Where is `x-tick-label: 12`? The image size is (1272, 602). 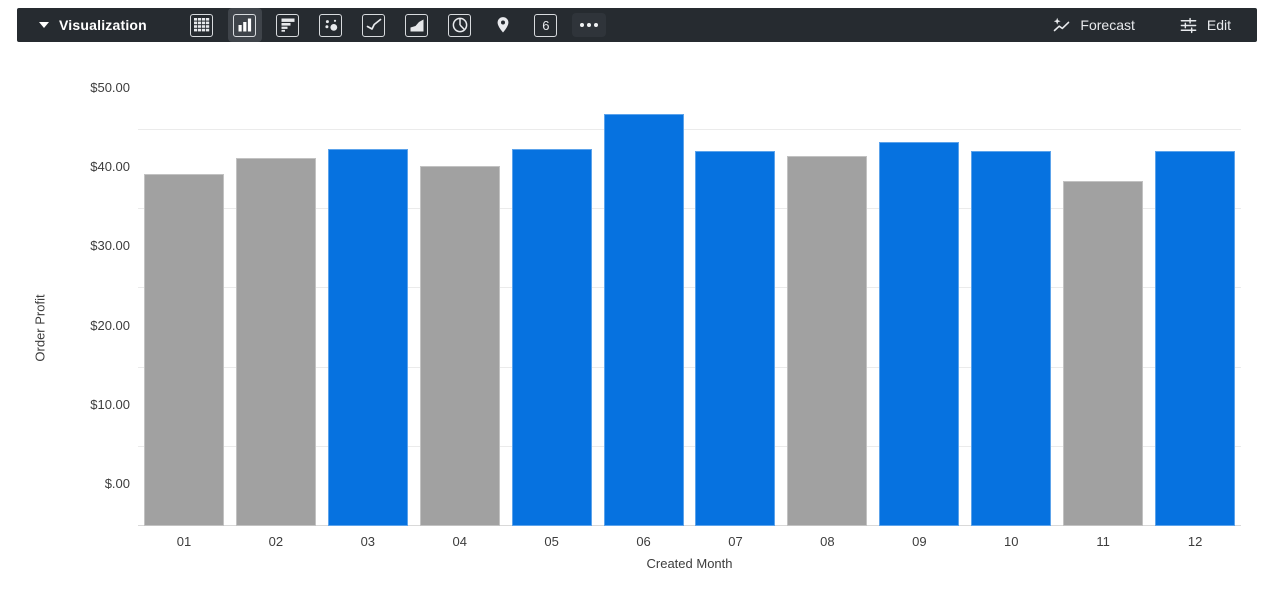
x-tick-label: 12 is located at coordinates (1195, 541).